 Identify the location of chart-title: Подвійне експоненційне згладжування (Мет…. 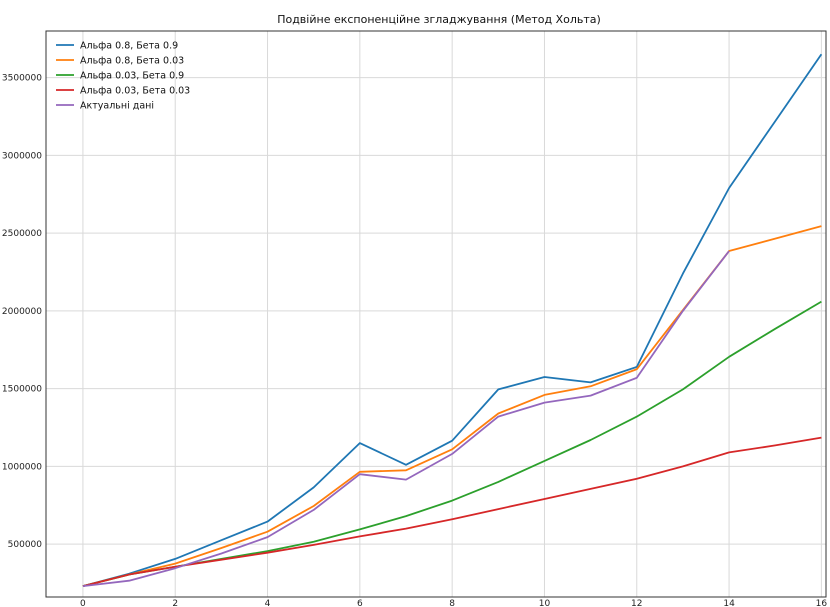
(439, 19).